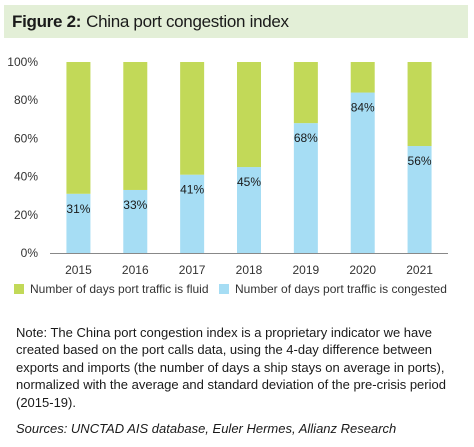 This screenshot has height=447, width=474. What do you see at coordinates (26, 215) in the screenshot?
I see `y-tick-label: 20%` at bounding box center [26, 215].